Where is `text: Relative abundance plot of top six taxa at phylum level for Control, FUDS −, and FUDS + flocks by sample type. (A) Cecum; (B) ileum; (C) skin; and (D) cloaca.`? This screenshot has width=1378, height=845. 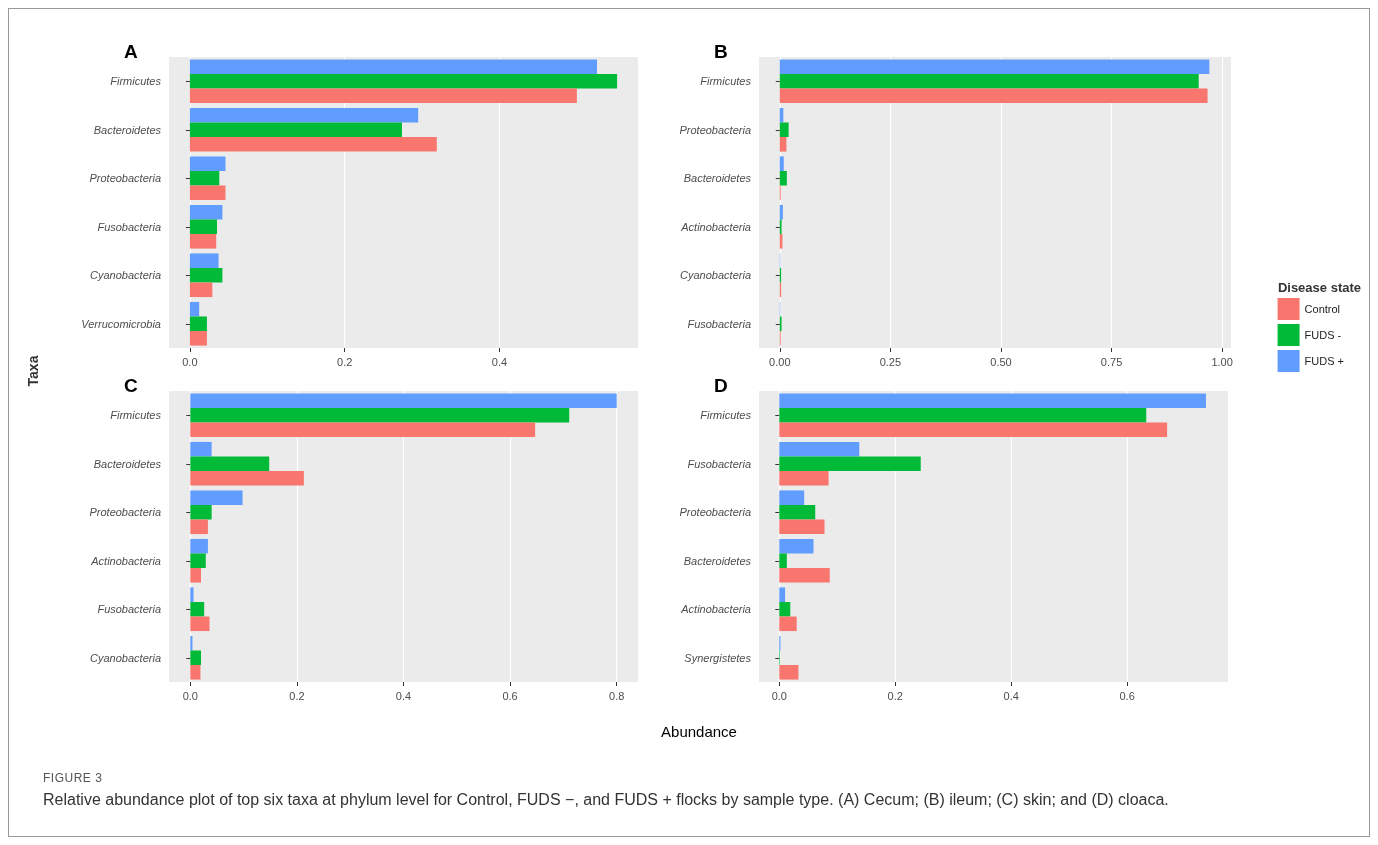
text: Relative abundance plot of top six taxa at phylum level for Control, FUDS −, and FUDS + flocks by sample type. (A) Cecum; (B) ileum; (C) skin; and (D) cloaca. is located at coordinates (606, 800).